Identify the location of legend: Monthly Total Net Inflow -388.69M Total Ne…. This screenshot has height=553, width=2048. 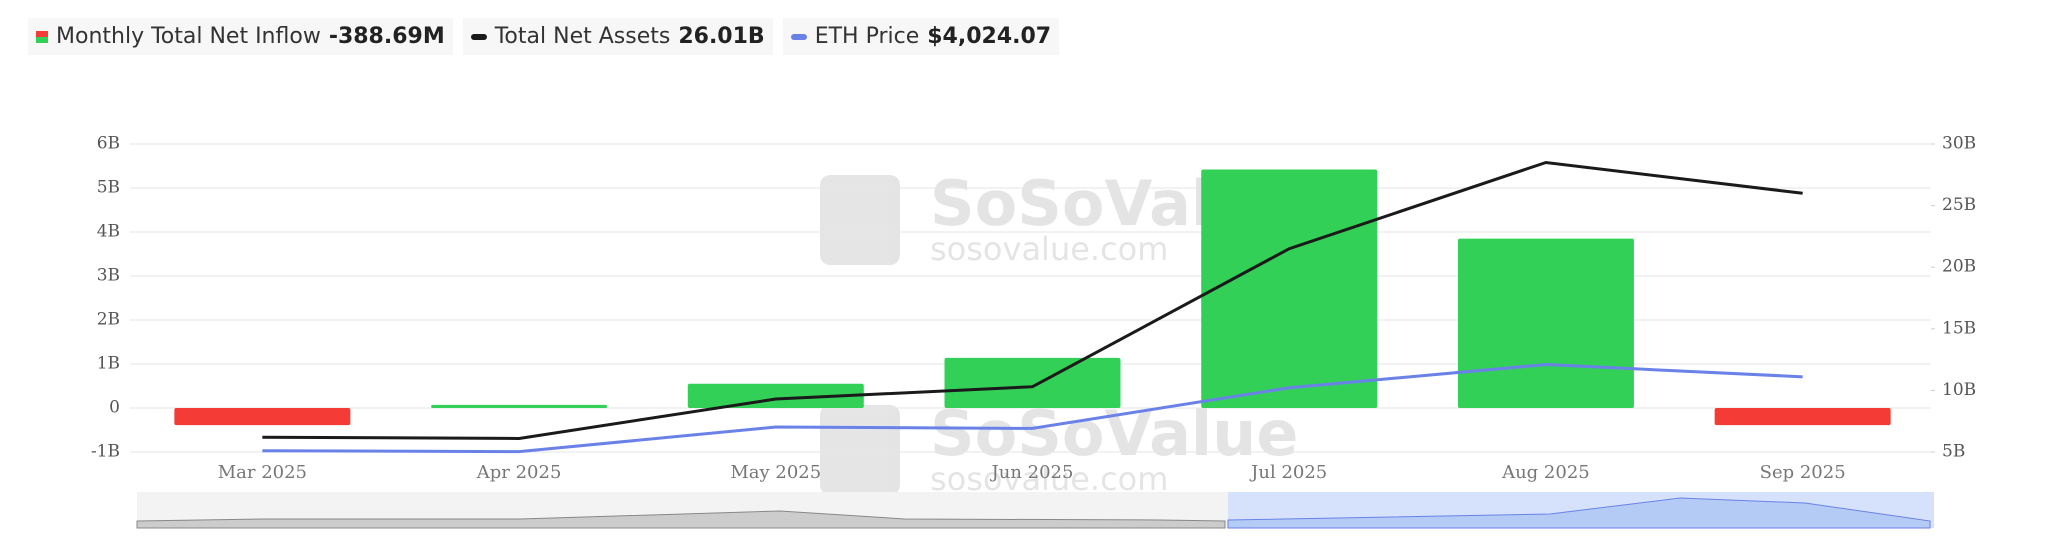
(544, 36).